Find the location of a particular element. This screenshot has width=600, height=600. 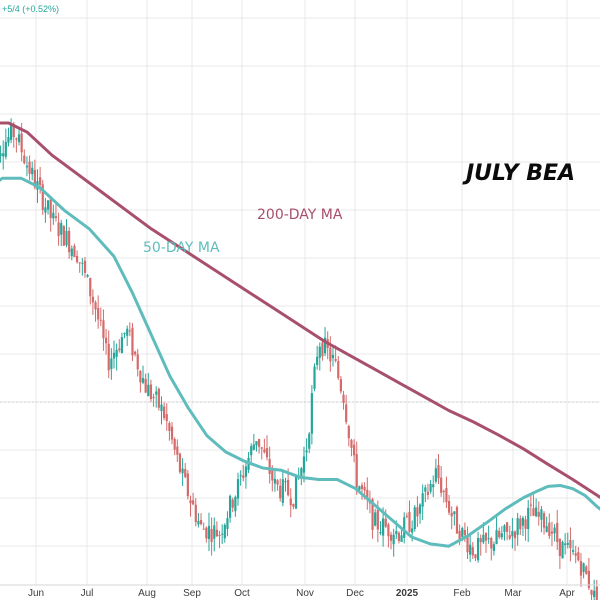

x-tick-label: Feb is located at coordinates (462, 593).